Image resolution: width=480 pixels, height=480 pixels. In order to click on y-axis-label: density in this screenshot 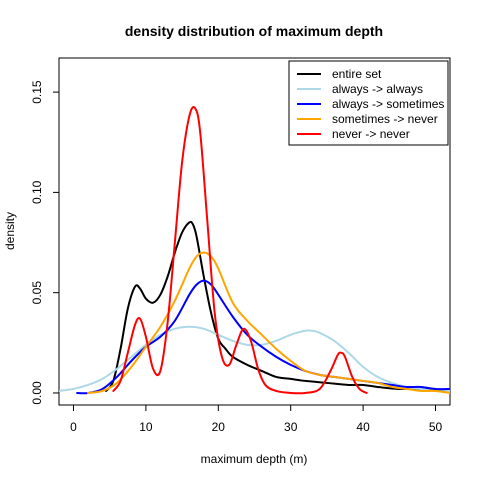, I will do `click(10, 231)`.